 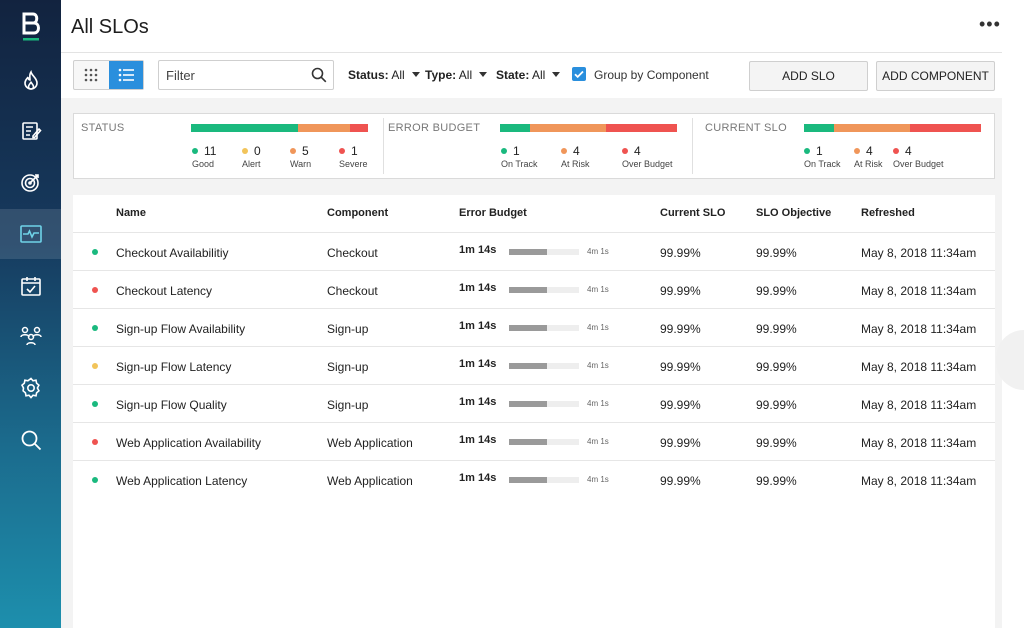 I want to click on status-alert: 0 Alert, so click(x=251, y=156).